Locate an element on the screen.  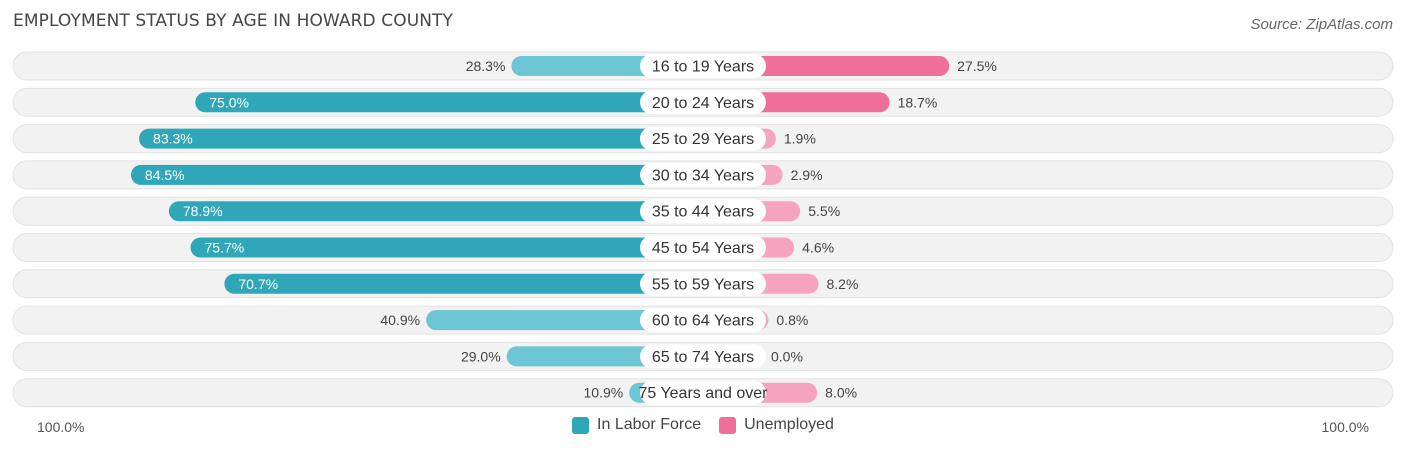
category-label: 25 to 29 Years is located at coordinates (703, 139).